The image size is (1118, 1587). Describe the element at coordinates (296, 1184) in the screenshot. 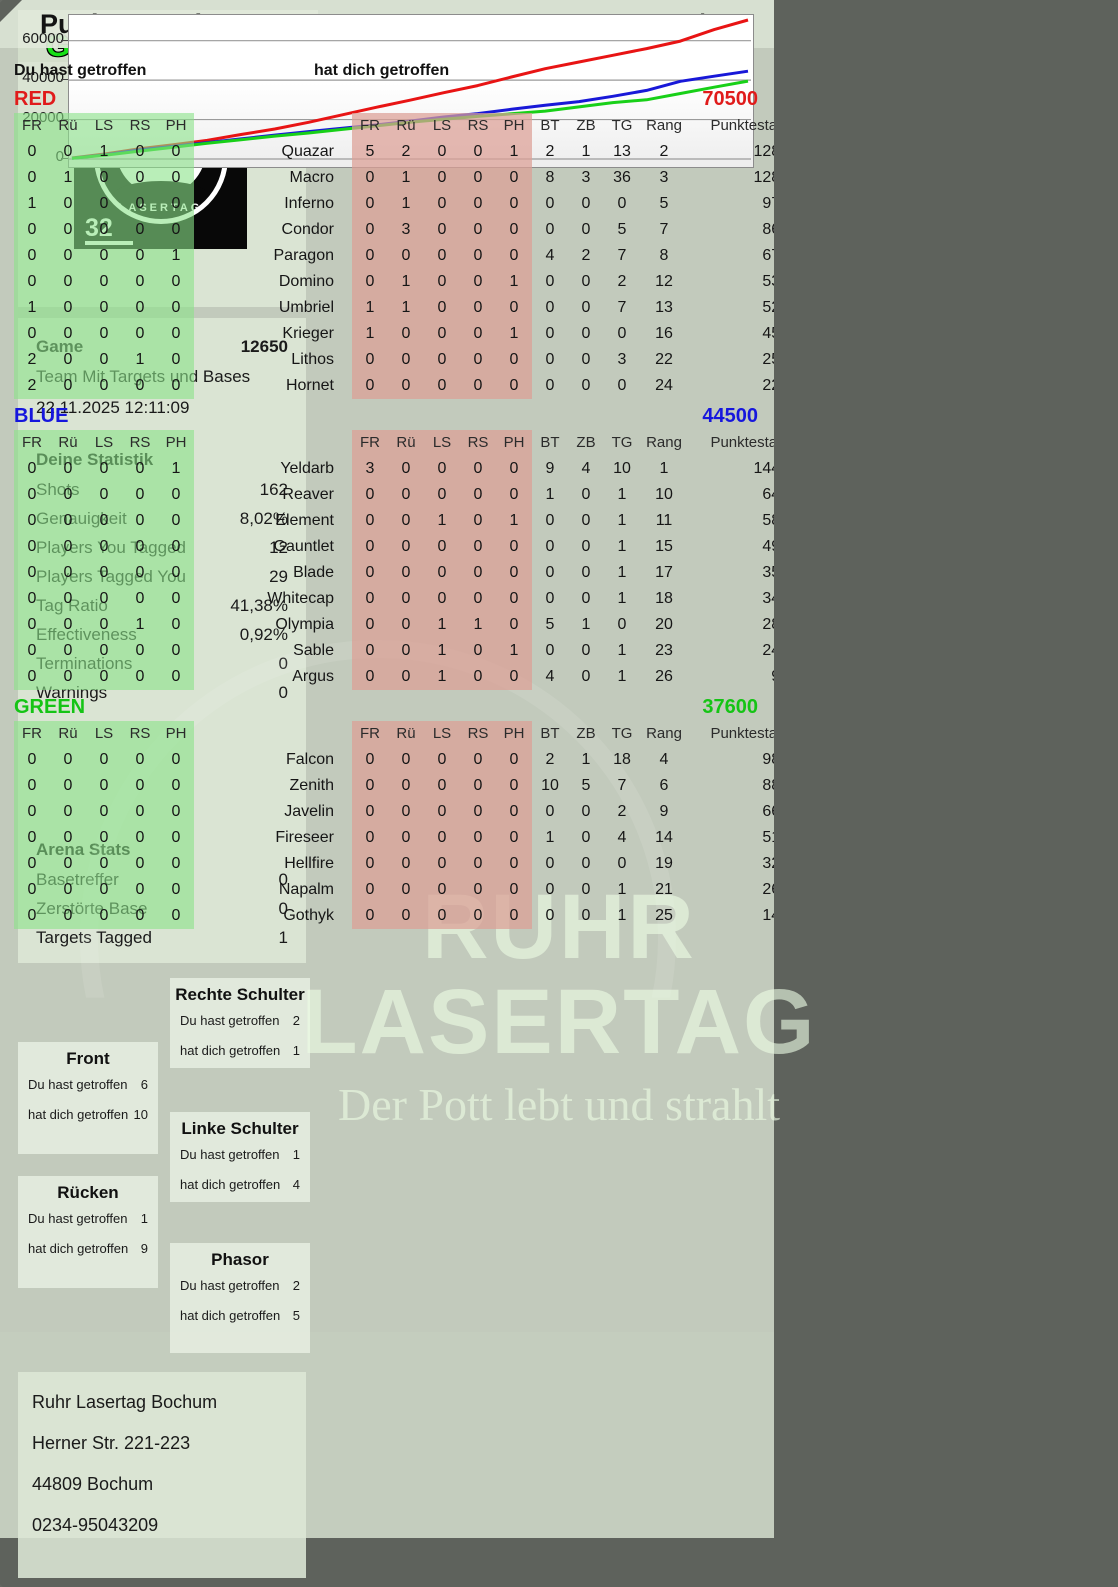

I see `hit-you-value: 4` at that location.